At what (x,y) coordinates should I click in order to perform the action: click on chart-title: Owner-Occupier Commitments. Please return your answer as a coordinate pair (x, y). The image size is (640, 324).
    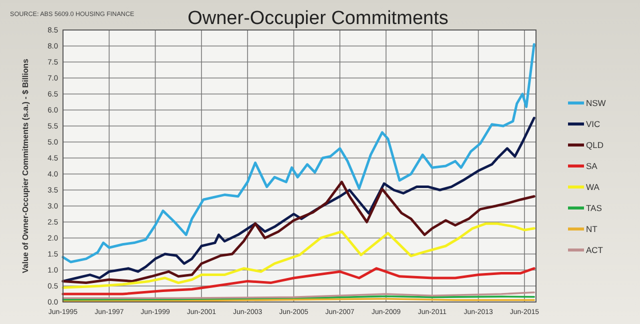
    Looking at the image, I should click on (318, 18).